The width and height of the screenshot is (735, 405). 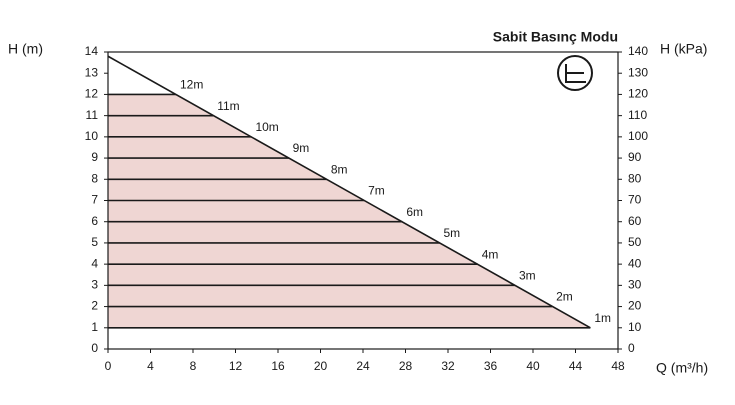 What do you see at coordinates (321, 366) in the screenshot?
I see `x-tick-label: 20` at bounding box center [321, 366].